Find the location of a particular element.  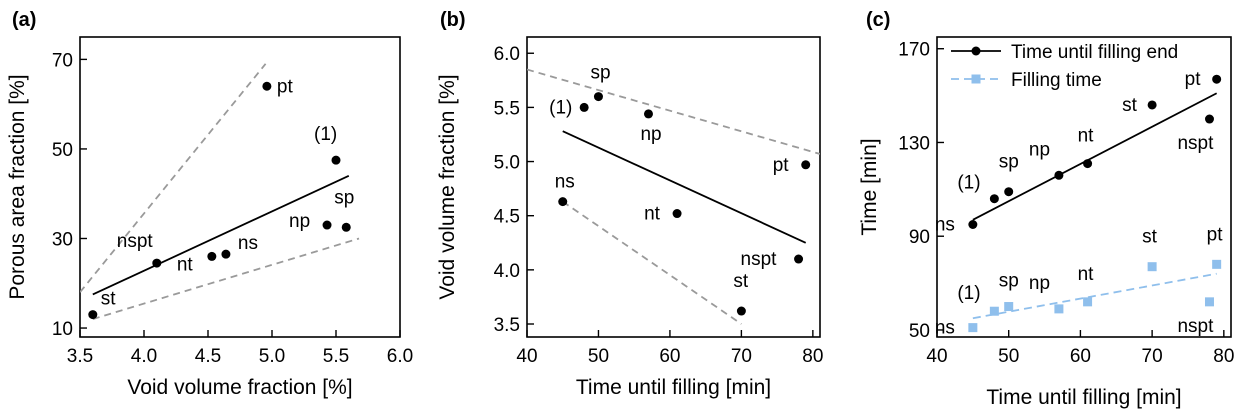

panel-label: (b) is located at coordinates (453, 20).